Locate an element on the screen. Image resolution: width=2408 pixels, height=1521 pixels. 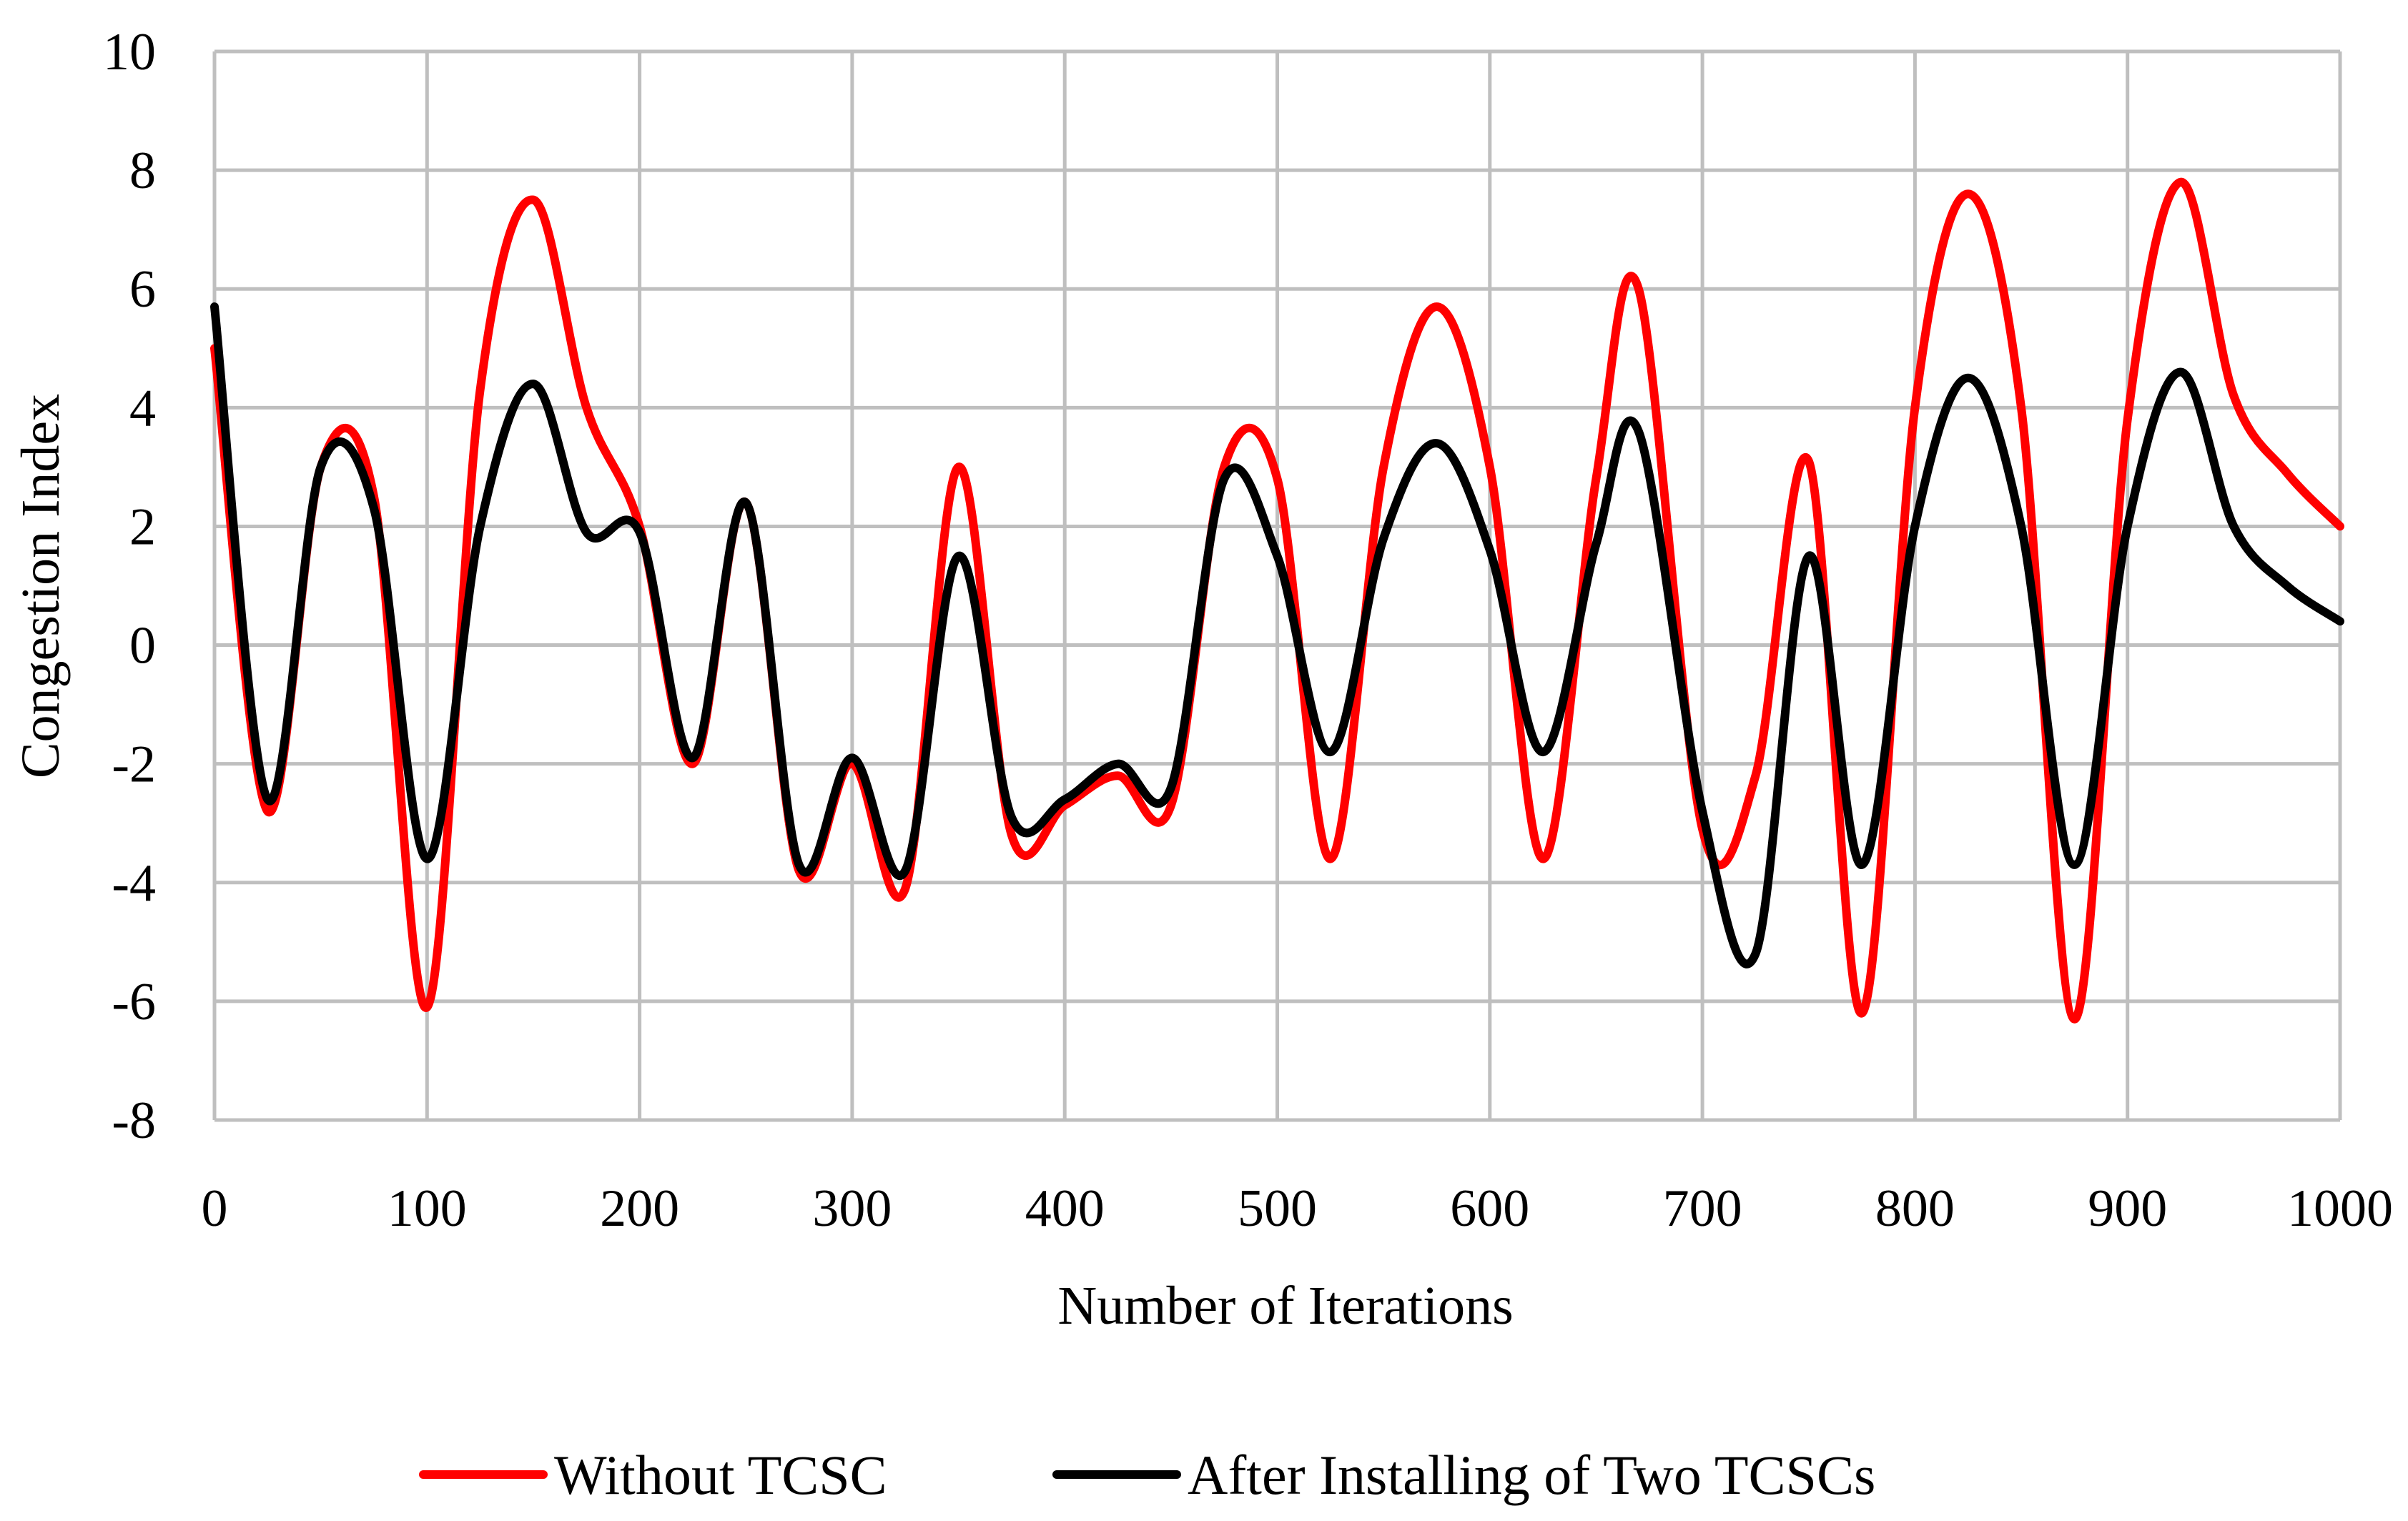
x-axis-title: Number of Iterations is located at coordinates (1285, 1306).